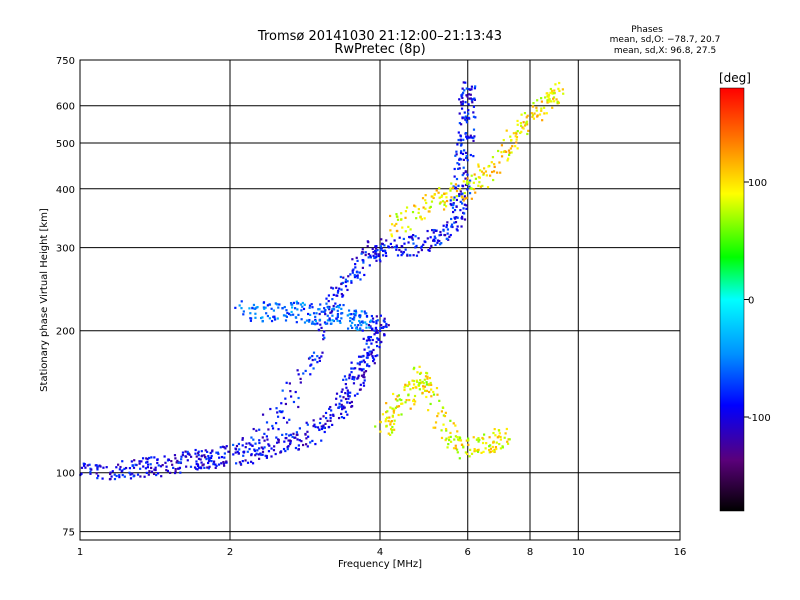 Image resolution: width=800 pixels, height=600 pixels. I want to click on y-tick-label: 75, so click(68, 533).